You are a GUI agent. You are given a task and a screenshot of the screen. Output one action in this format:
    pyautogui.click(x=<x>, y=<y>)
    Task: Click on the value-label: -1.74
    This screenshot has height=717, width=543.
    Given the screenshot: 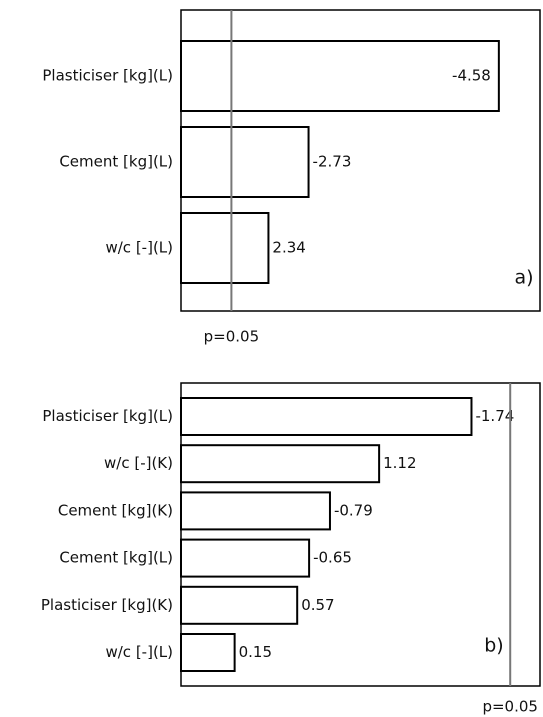 What is the action you would take?
    pyautogui.click(x=494, y=416)
    